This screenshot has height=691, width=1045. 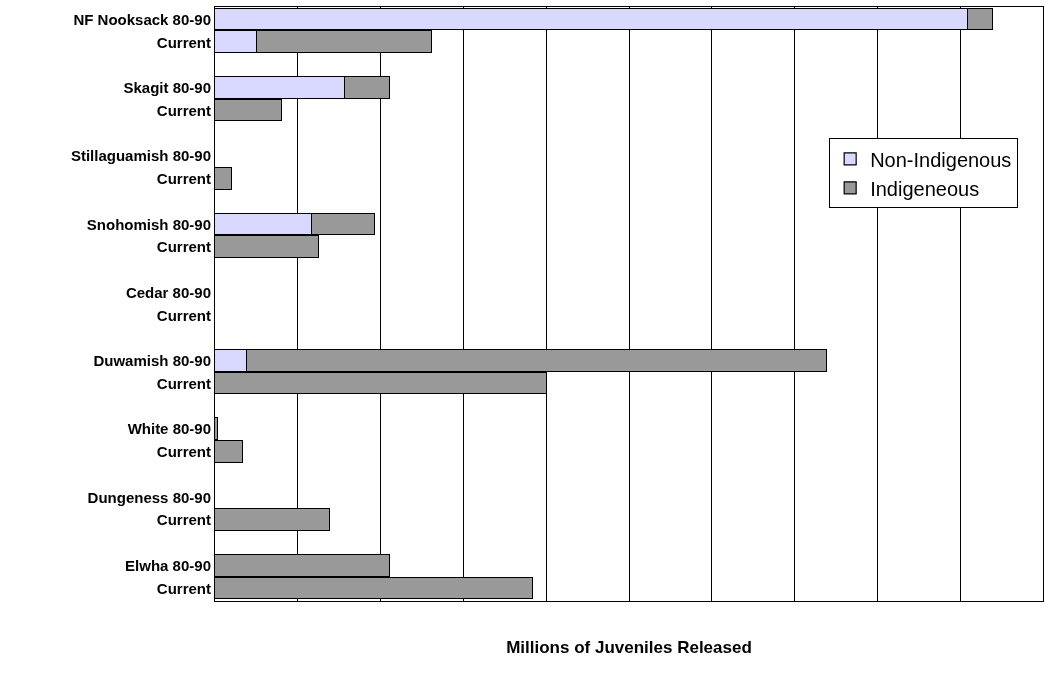 What do you see at coordinates (149, 497) in the screenshot?
I see `y-tick-label: Dungeness 80-90` at bounding box center [149, 497].